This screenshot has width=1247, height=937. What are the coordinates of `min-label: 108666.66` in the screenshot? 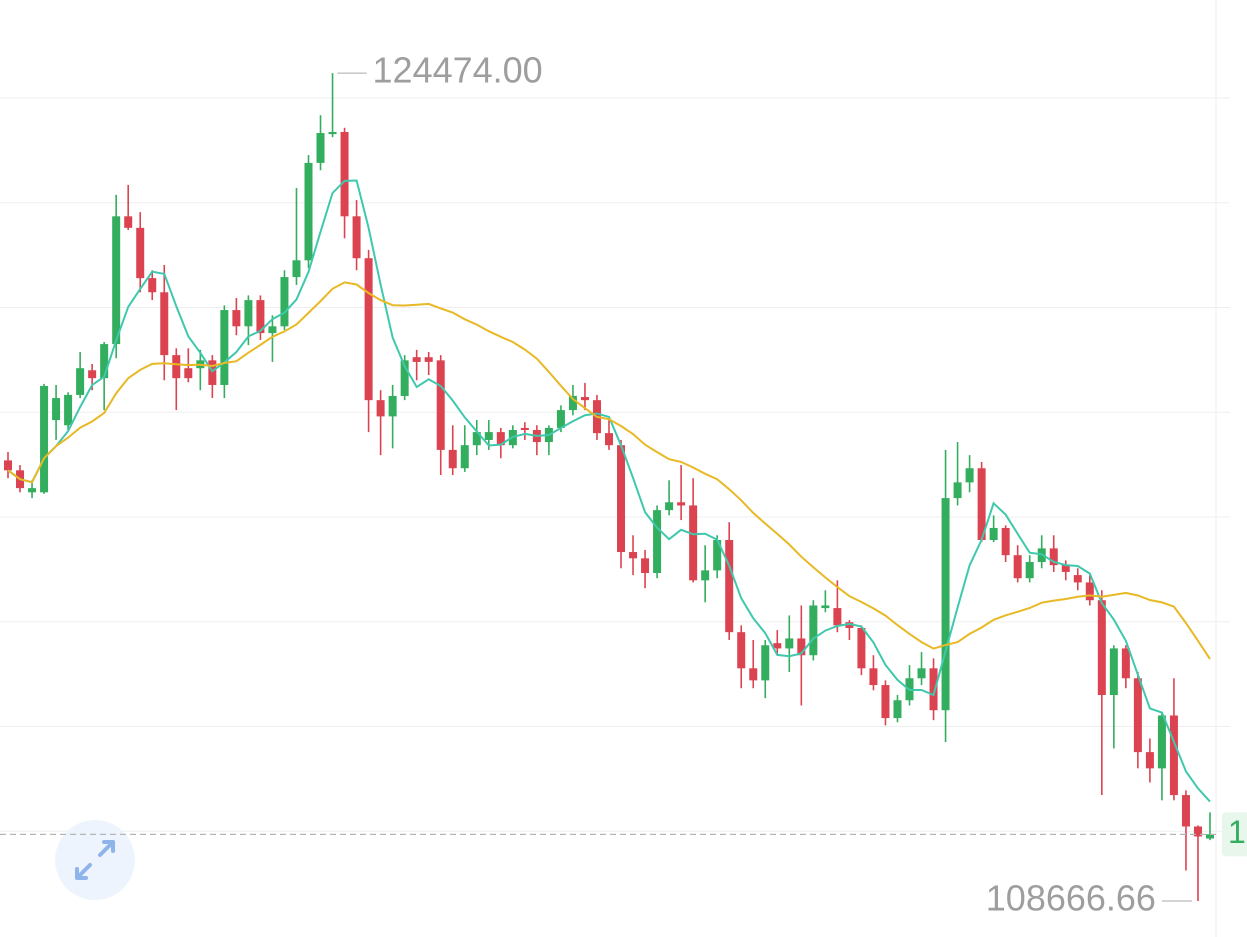 It's located at (1071, 898).